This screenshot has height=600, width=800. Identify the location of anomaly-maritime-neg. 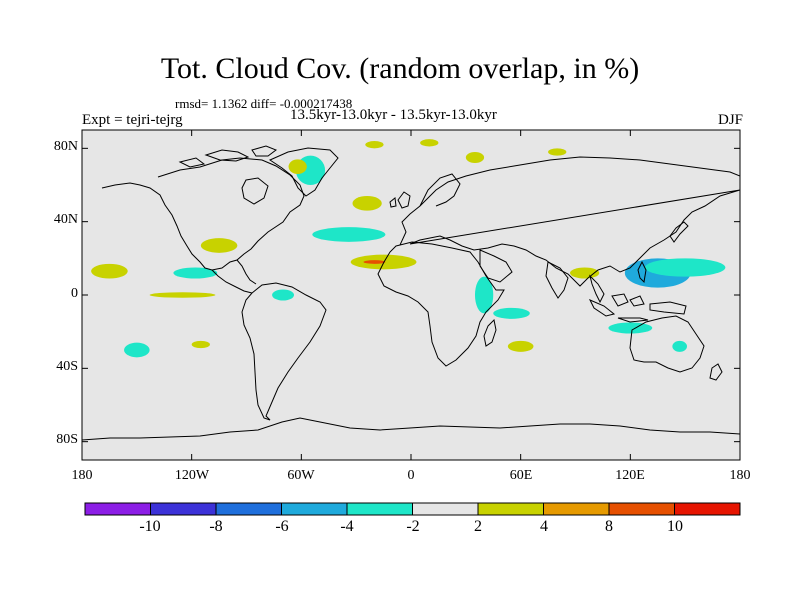
(630, 328).